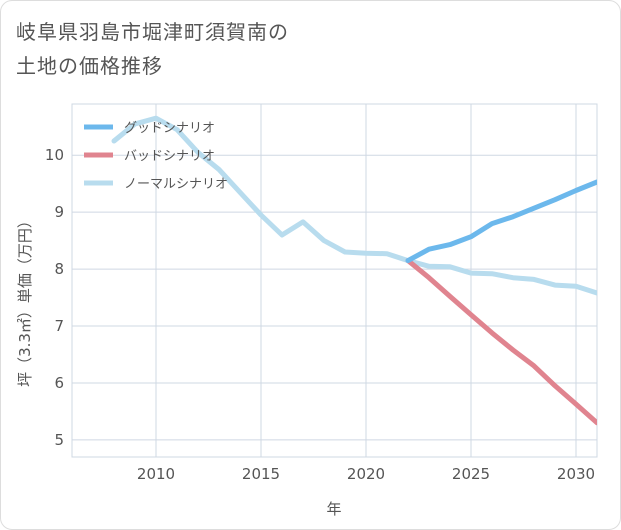 The height and width of the screenshot is (530, 621). Describe the element at coordinates (25, 300) in the screenshot. I see `y-axis-label: 坪（3.3㎡）単価（万円）` at that location.